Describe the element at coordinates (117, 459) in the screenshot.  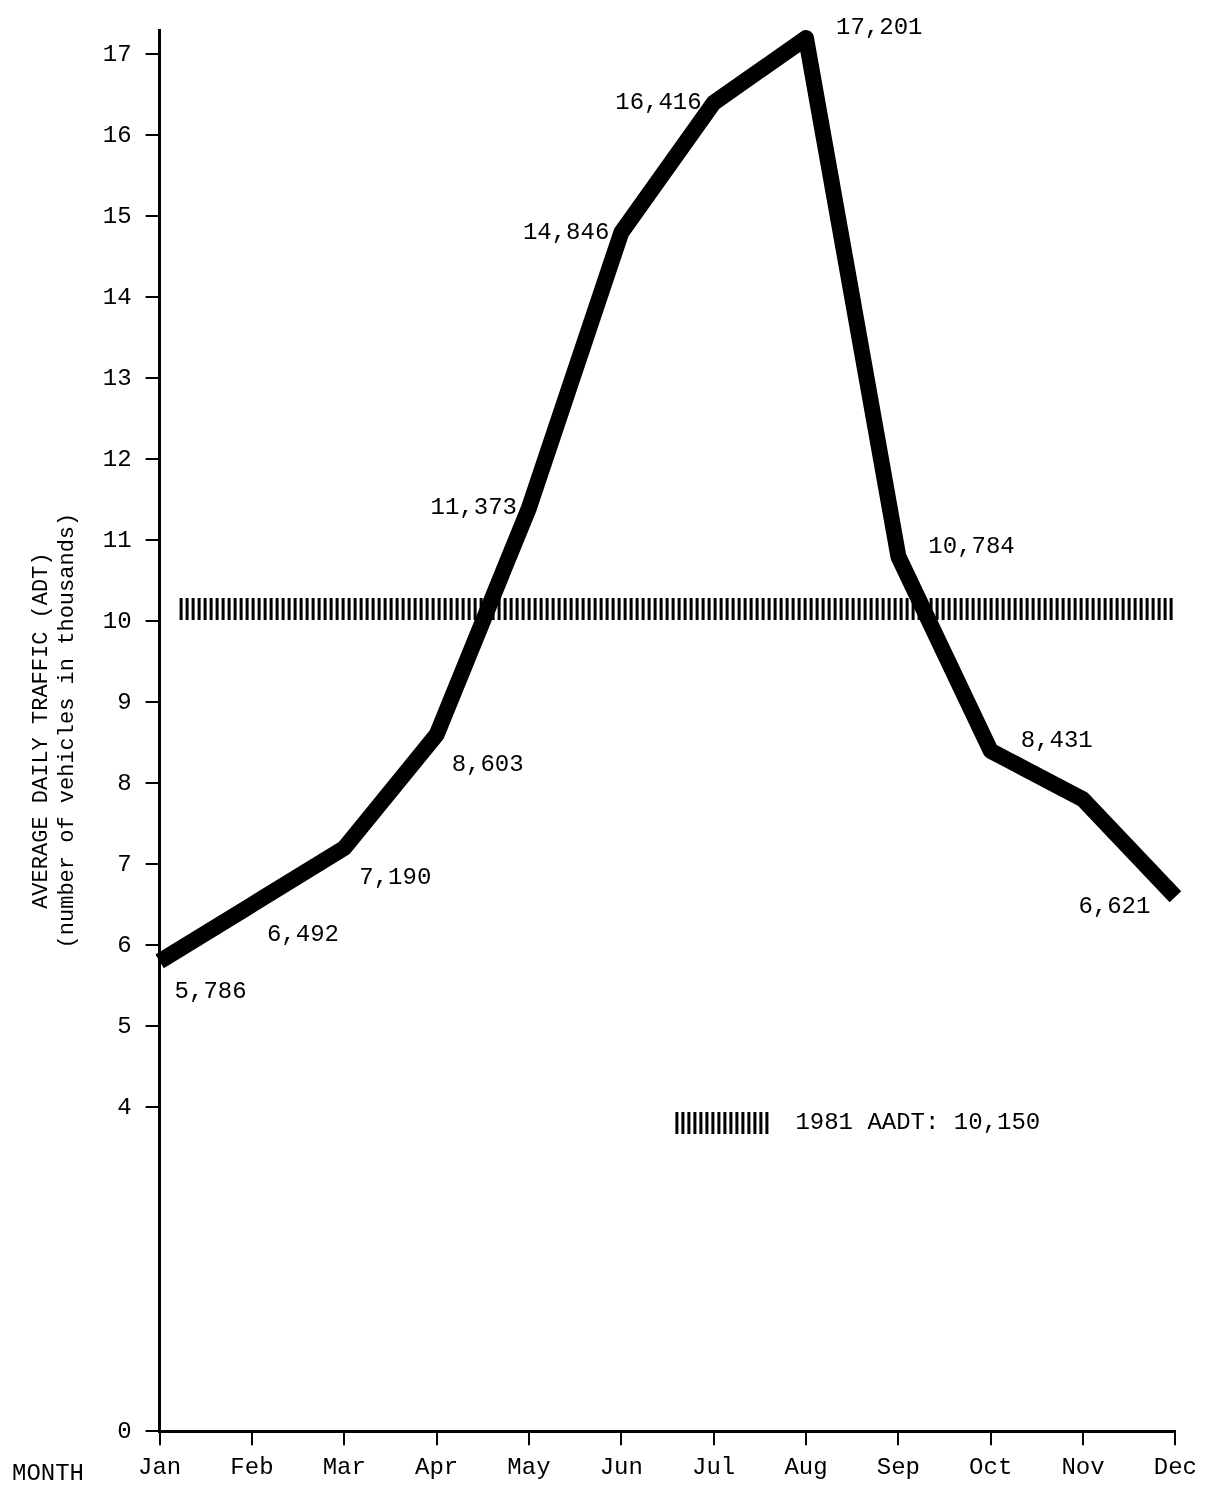
I see `y-tick-label: 12` at that location.